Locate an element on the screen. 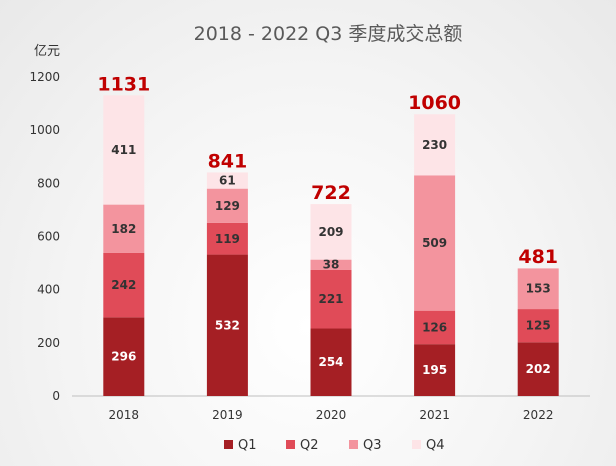 The height and width of the screenshot is (466, 616). x-tick-label: 2021 is located at coordinates (434, 415).